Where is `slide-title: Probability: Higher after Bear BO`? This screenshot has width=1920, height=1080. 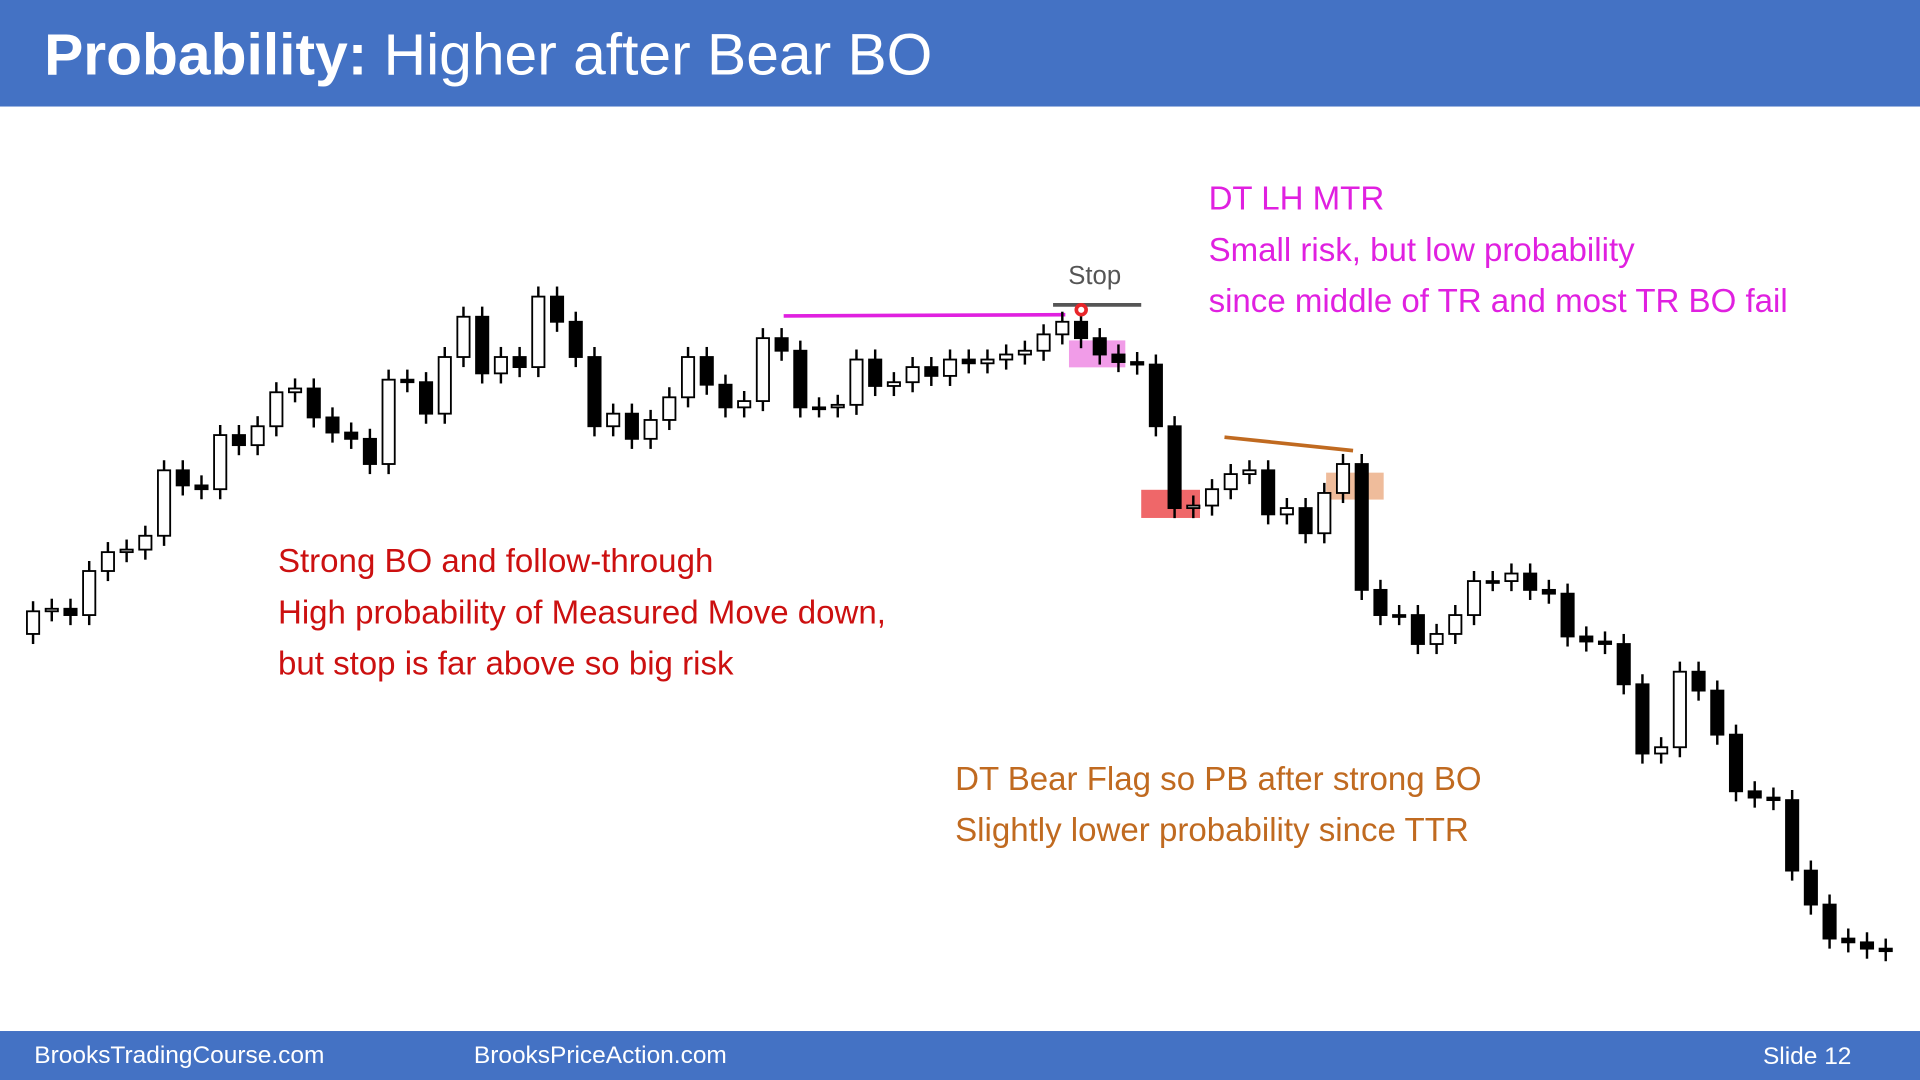
slide-title: Probability: Higher after Bear BO is located at coordinates (488, 55).